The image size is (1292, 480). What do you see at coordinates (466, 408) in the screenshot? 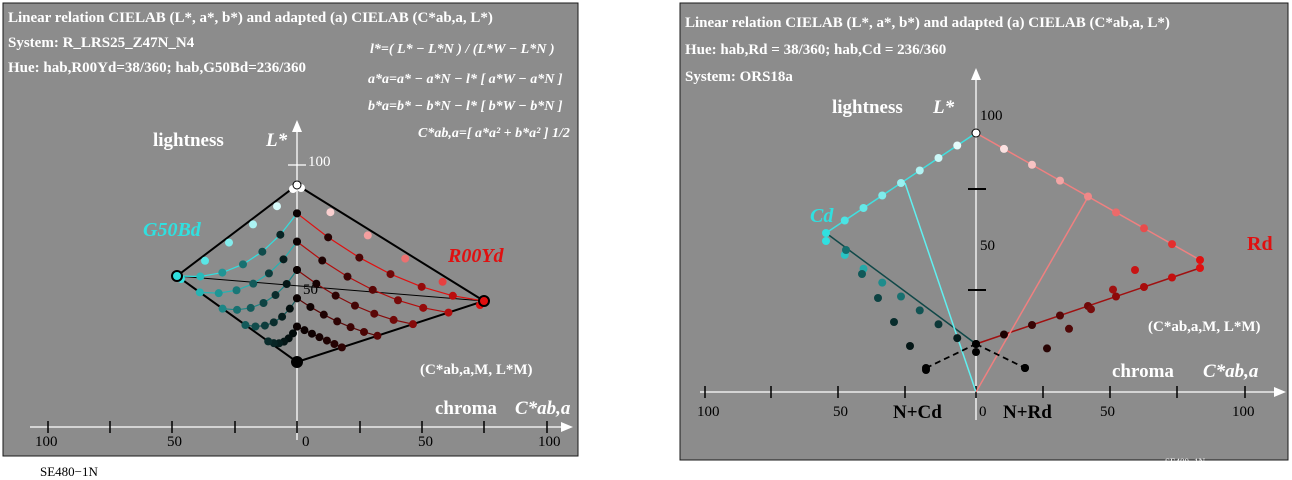
I see `left-chroma-label: chroma` at bounding box center [466, 408].